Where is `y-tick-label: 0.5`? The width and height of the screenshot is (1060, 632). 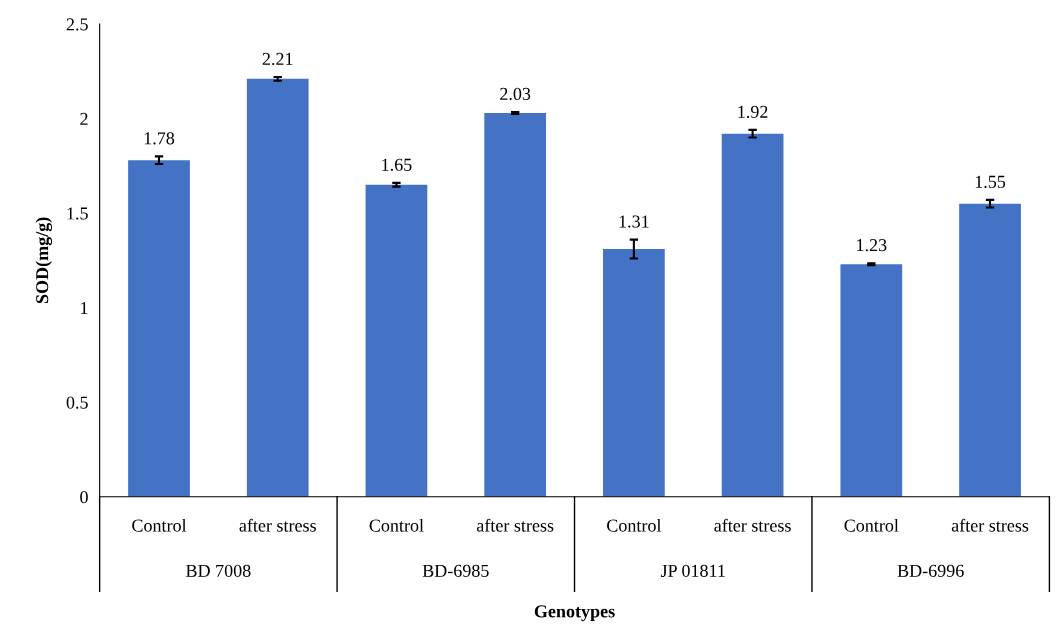
y-tick-label: 0.5 is located at coordinates (77, 402).